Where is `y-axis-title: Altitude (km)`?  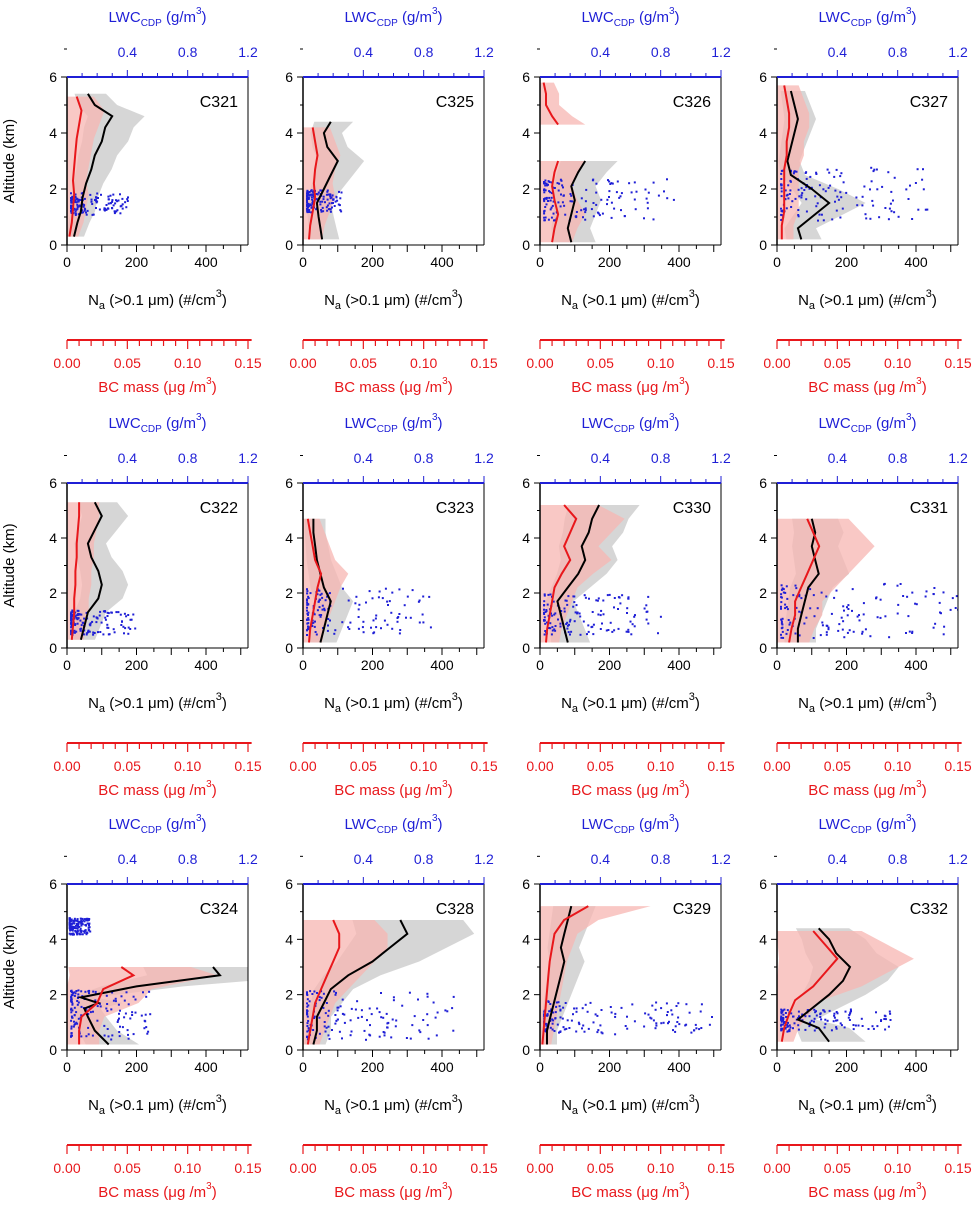
y-axis-title: Altitude (km) is located at coordinates (9, 967).